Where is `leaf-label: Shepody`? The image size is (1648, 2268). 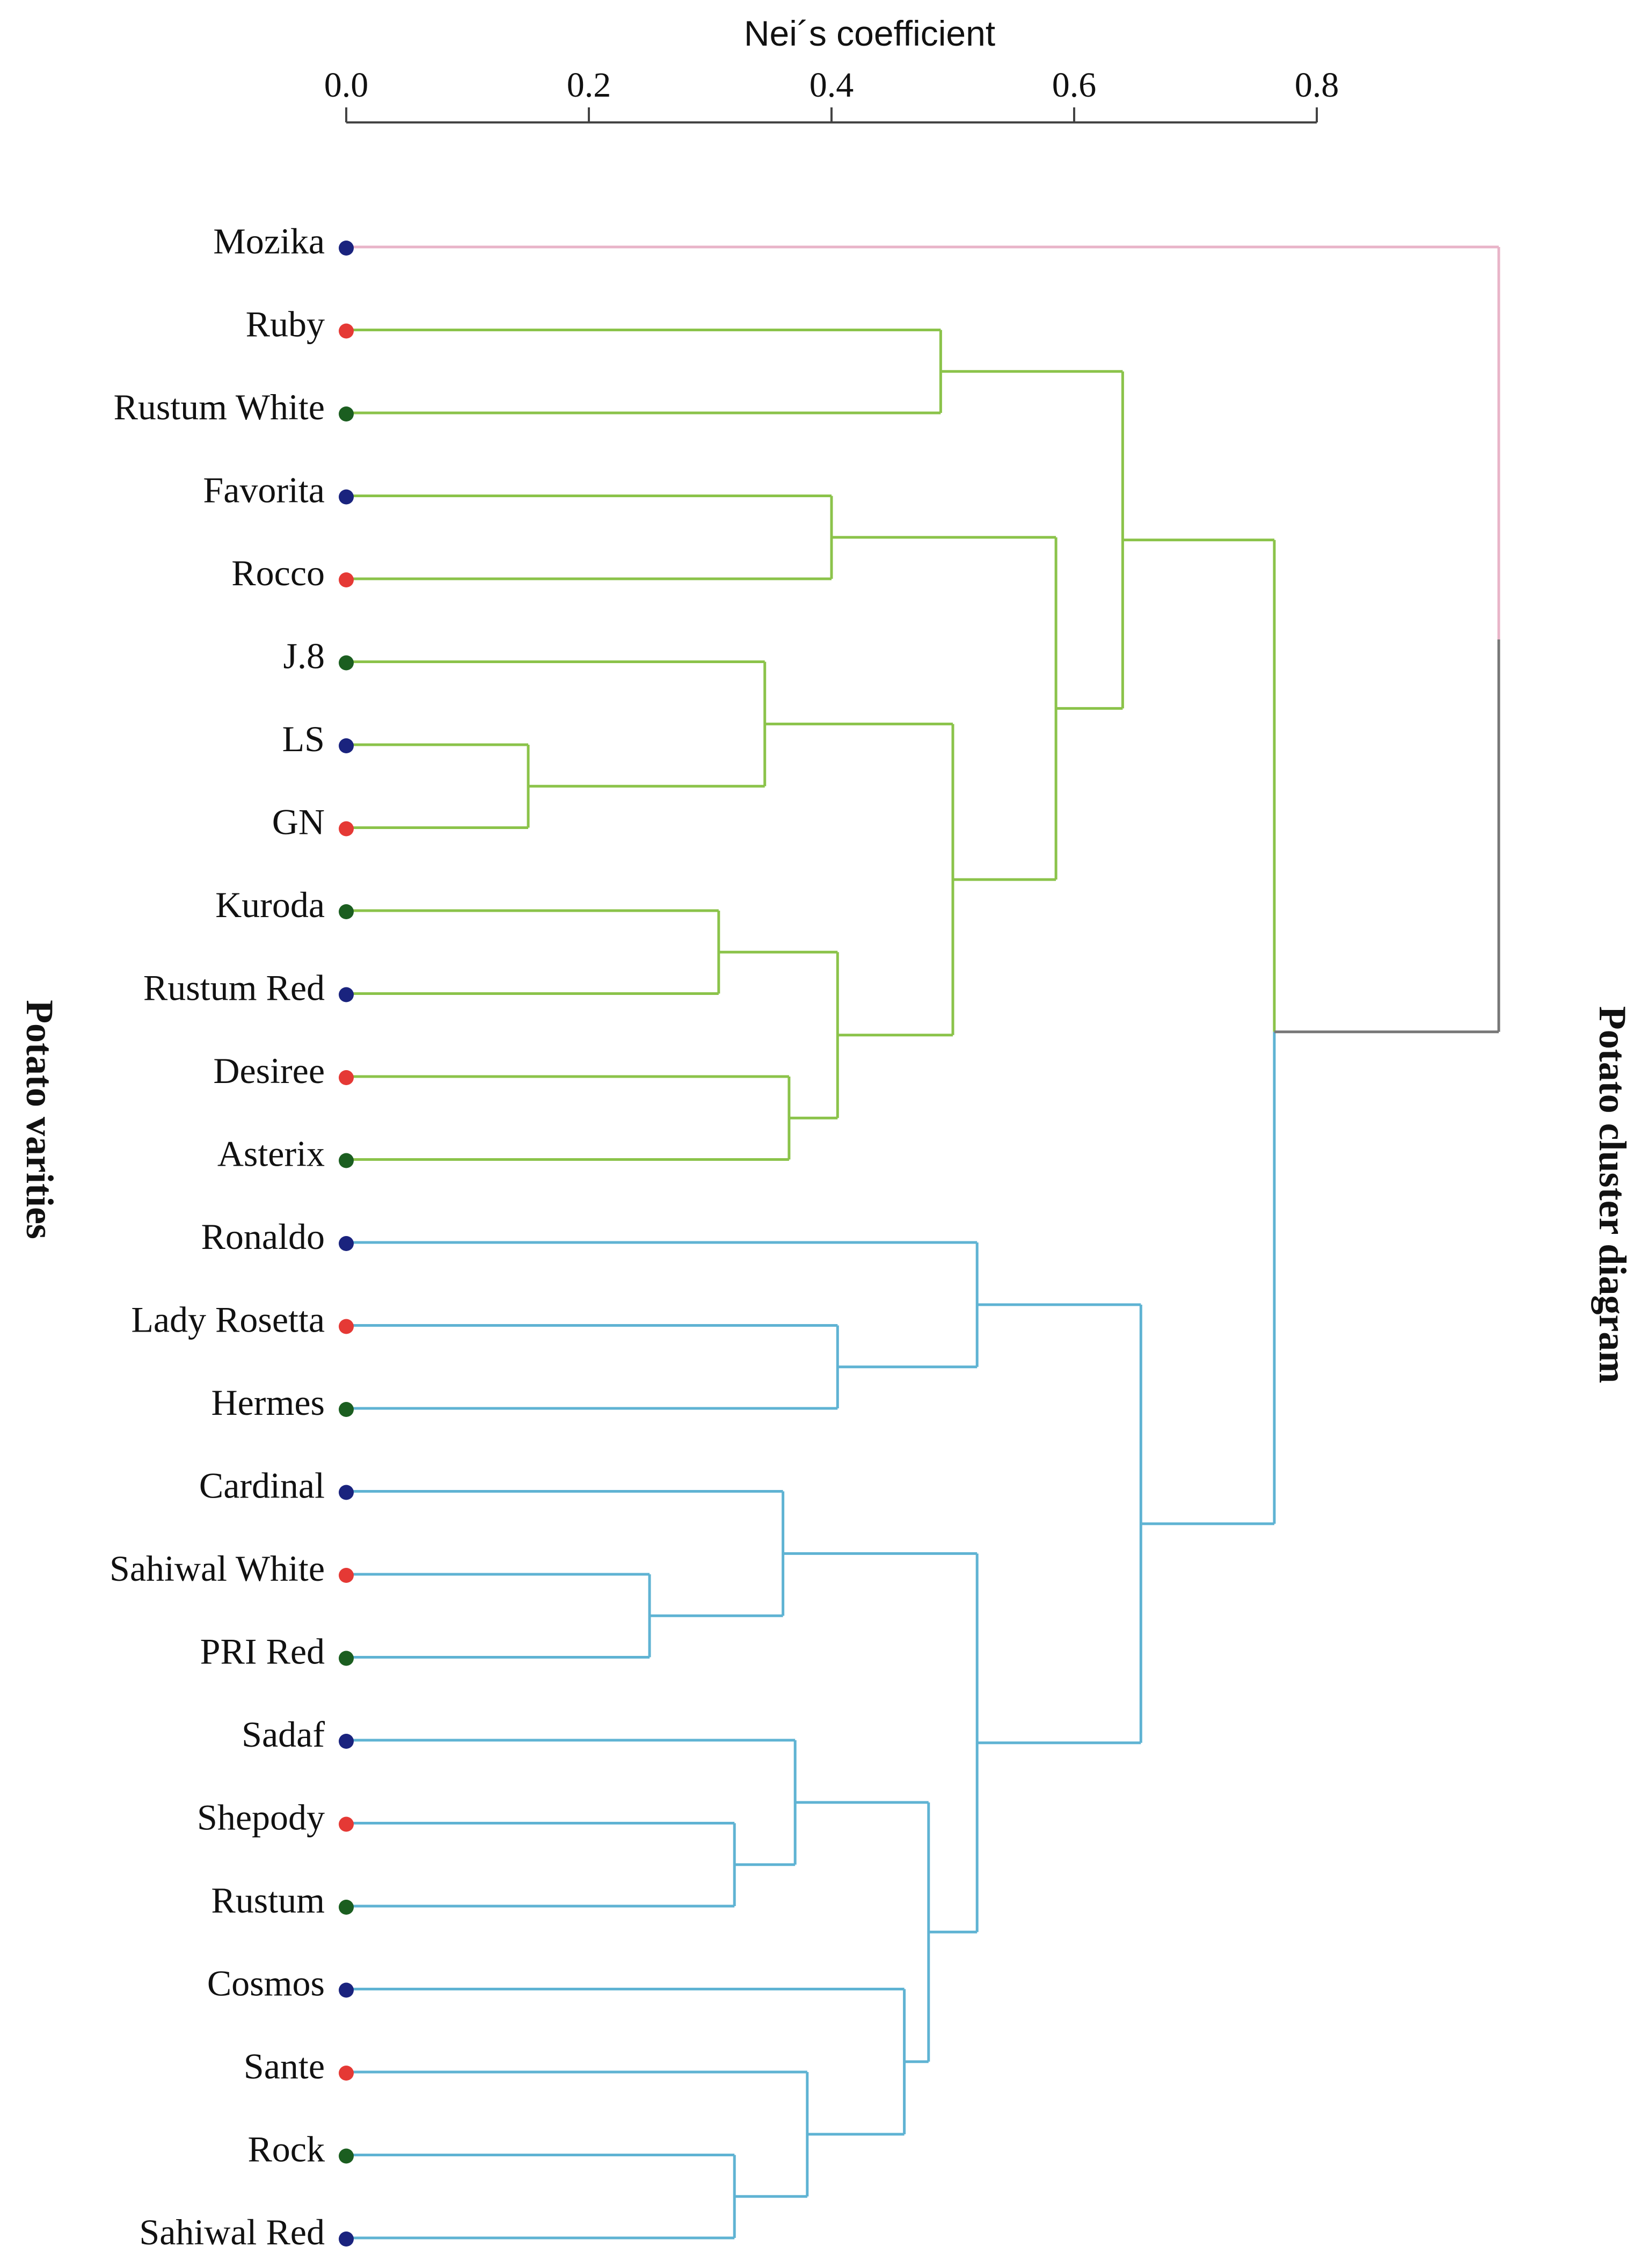
leaf-label: Shepody is located at coordinates (261, 1818).